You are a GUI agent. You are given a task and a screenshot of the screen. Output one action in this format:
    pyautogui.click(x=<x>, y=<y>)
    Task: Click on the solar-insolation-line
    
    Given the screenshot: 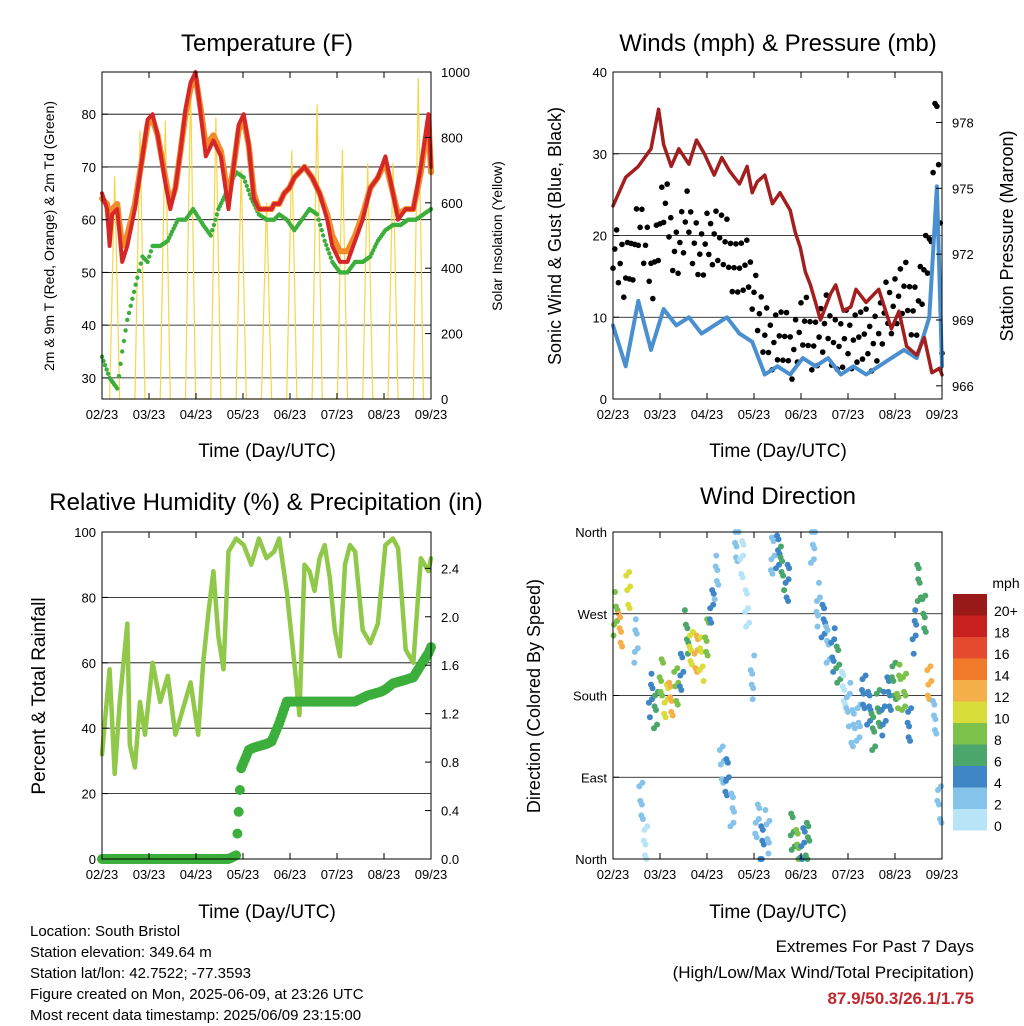 What is the action you would take?
    pyautogui.click(x=266, y=238)
    